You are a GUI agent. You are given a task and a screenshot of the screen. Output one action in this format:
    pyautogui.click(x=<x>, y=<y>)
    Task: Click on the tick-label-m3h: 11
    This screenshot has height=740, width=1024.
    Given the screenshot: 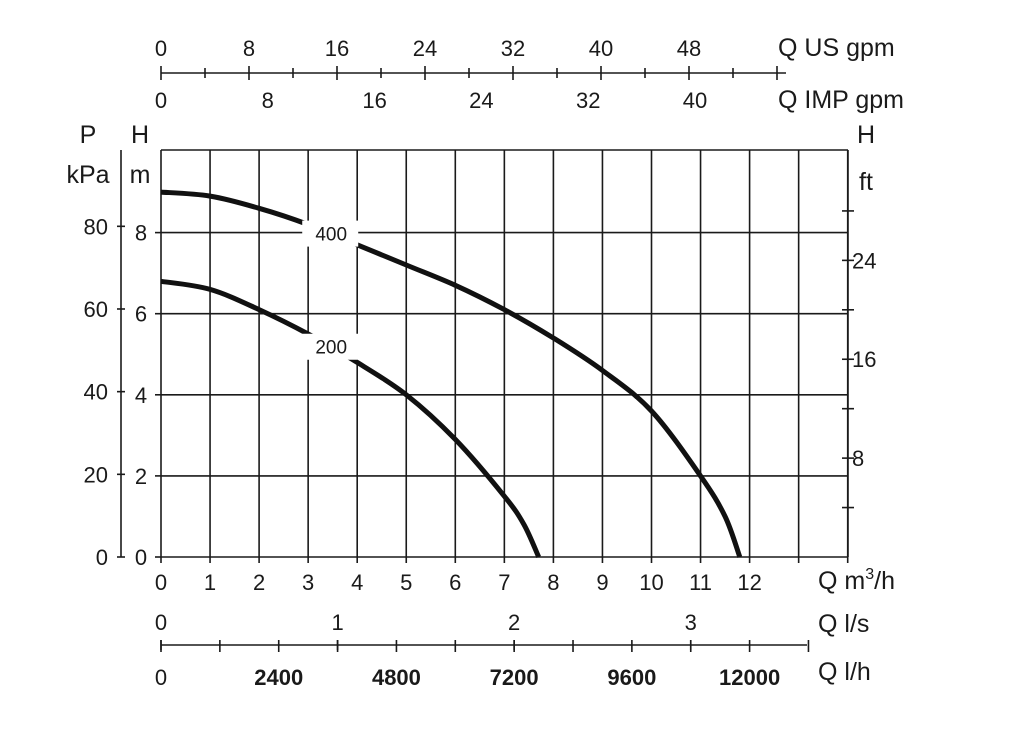 What is the action you would take?
    pyautogui.click(x=700, y=582)
    